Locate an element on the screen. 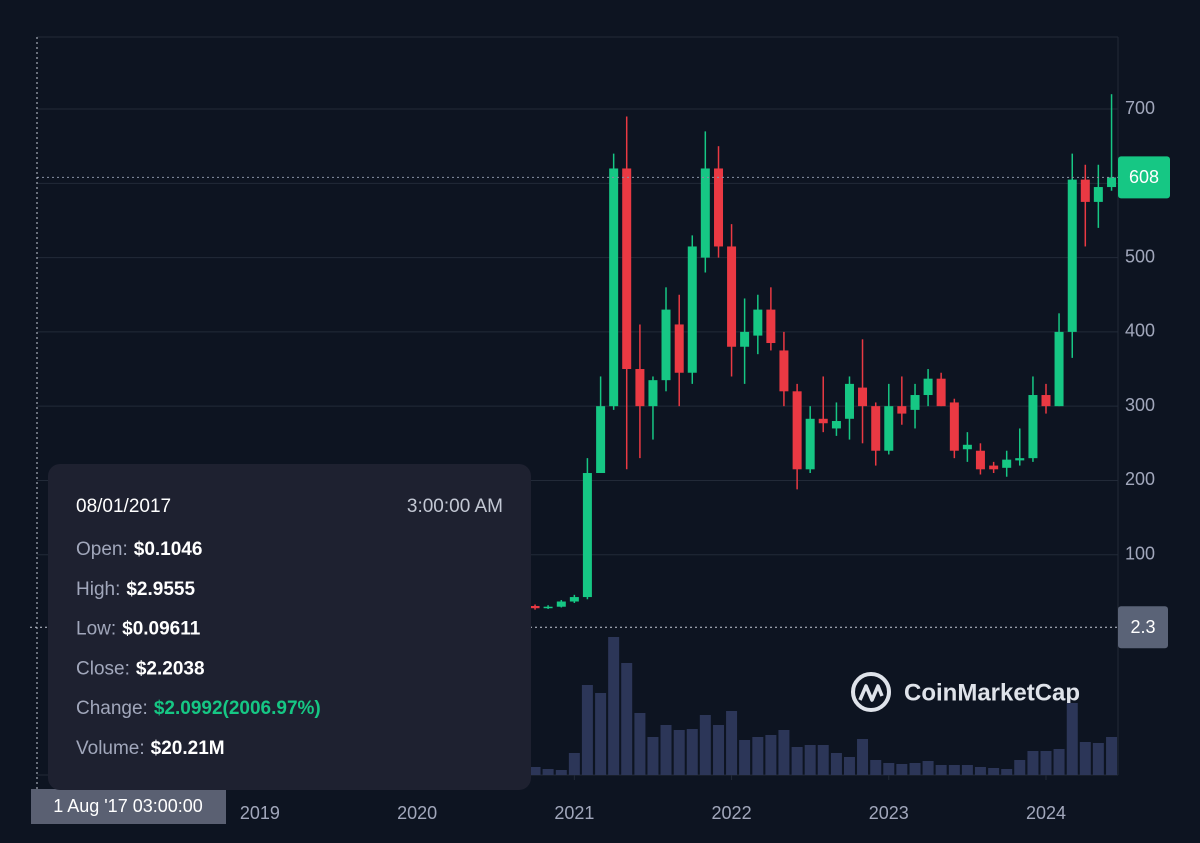 This screenshot has height=843, width=1200. tooltip-row-value: $2.2038 is located at coordinates (170, 668).